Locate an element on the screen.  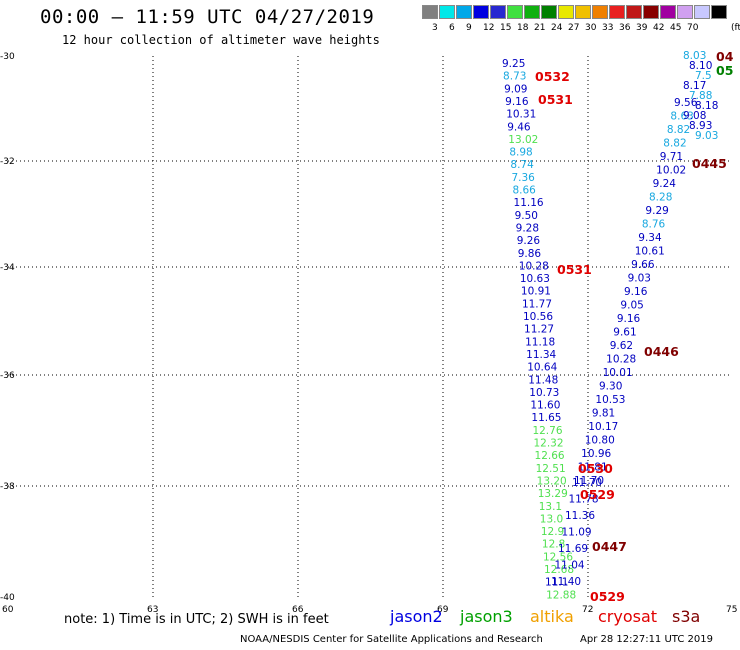
swh-value: 13.29 is located at coordinates (553, 494).